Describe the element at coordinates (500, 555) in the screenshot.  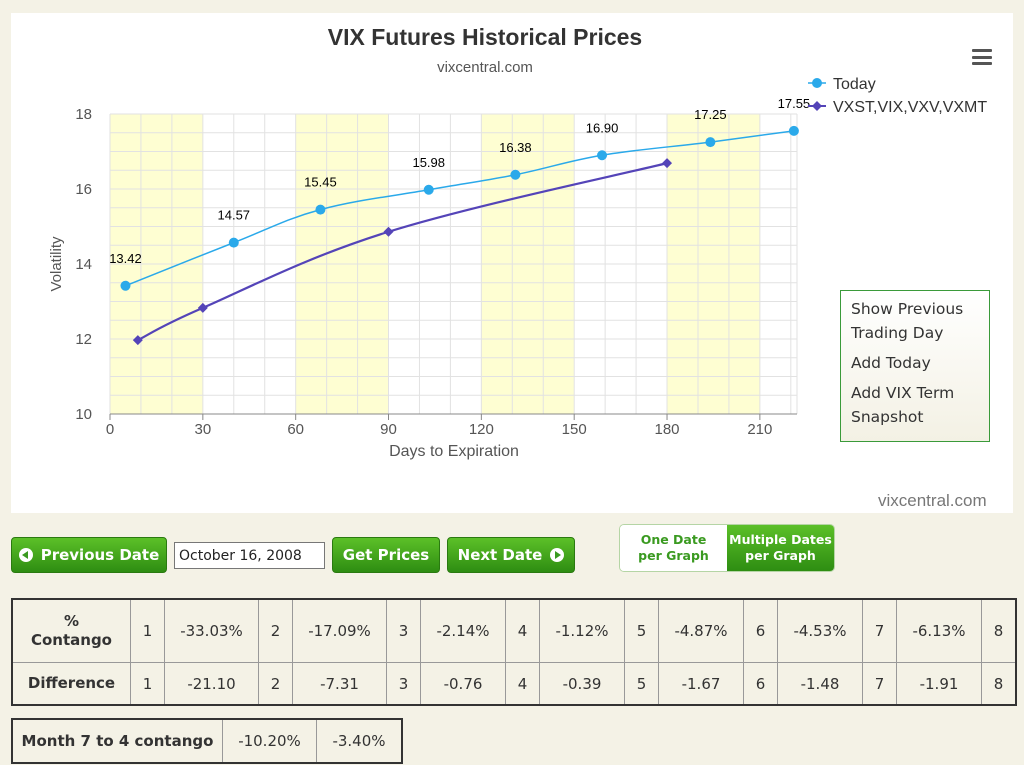
I see `next-date-label: Next Date` at that location.